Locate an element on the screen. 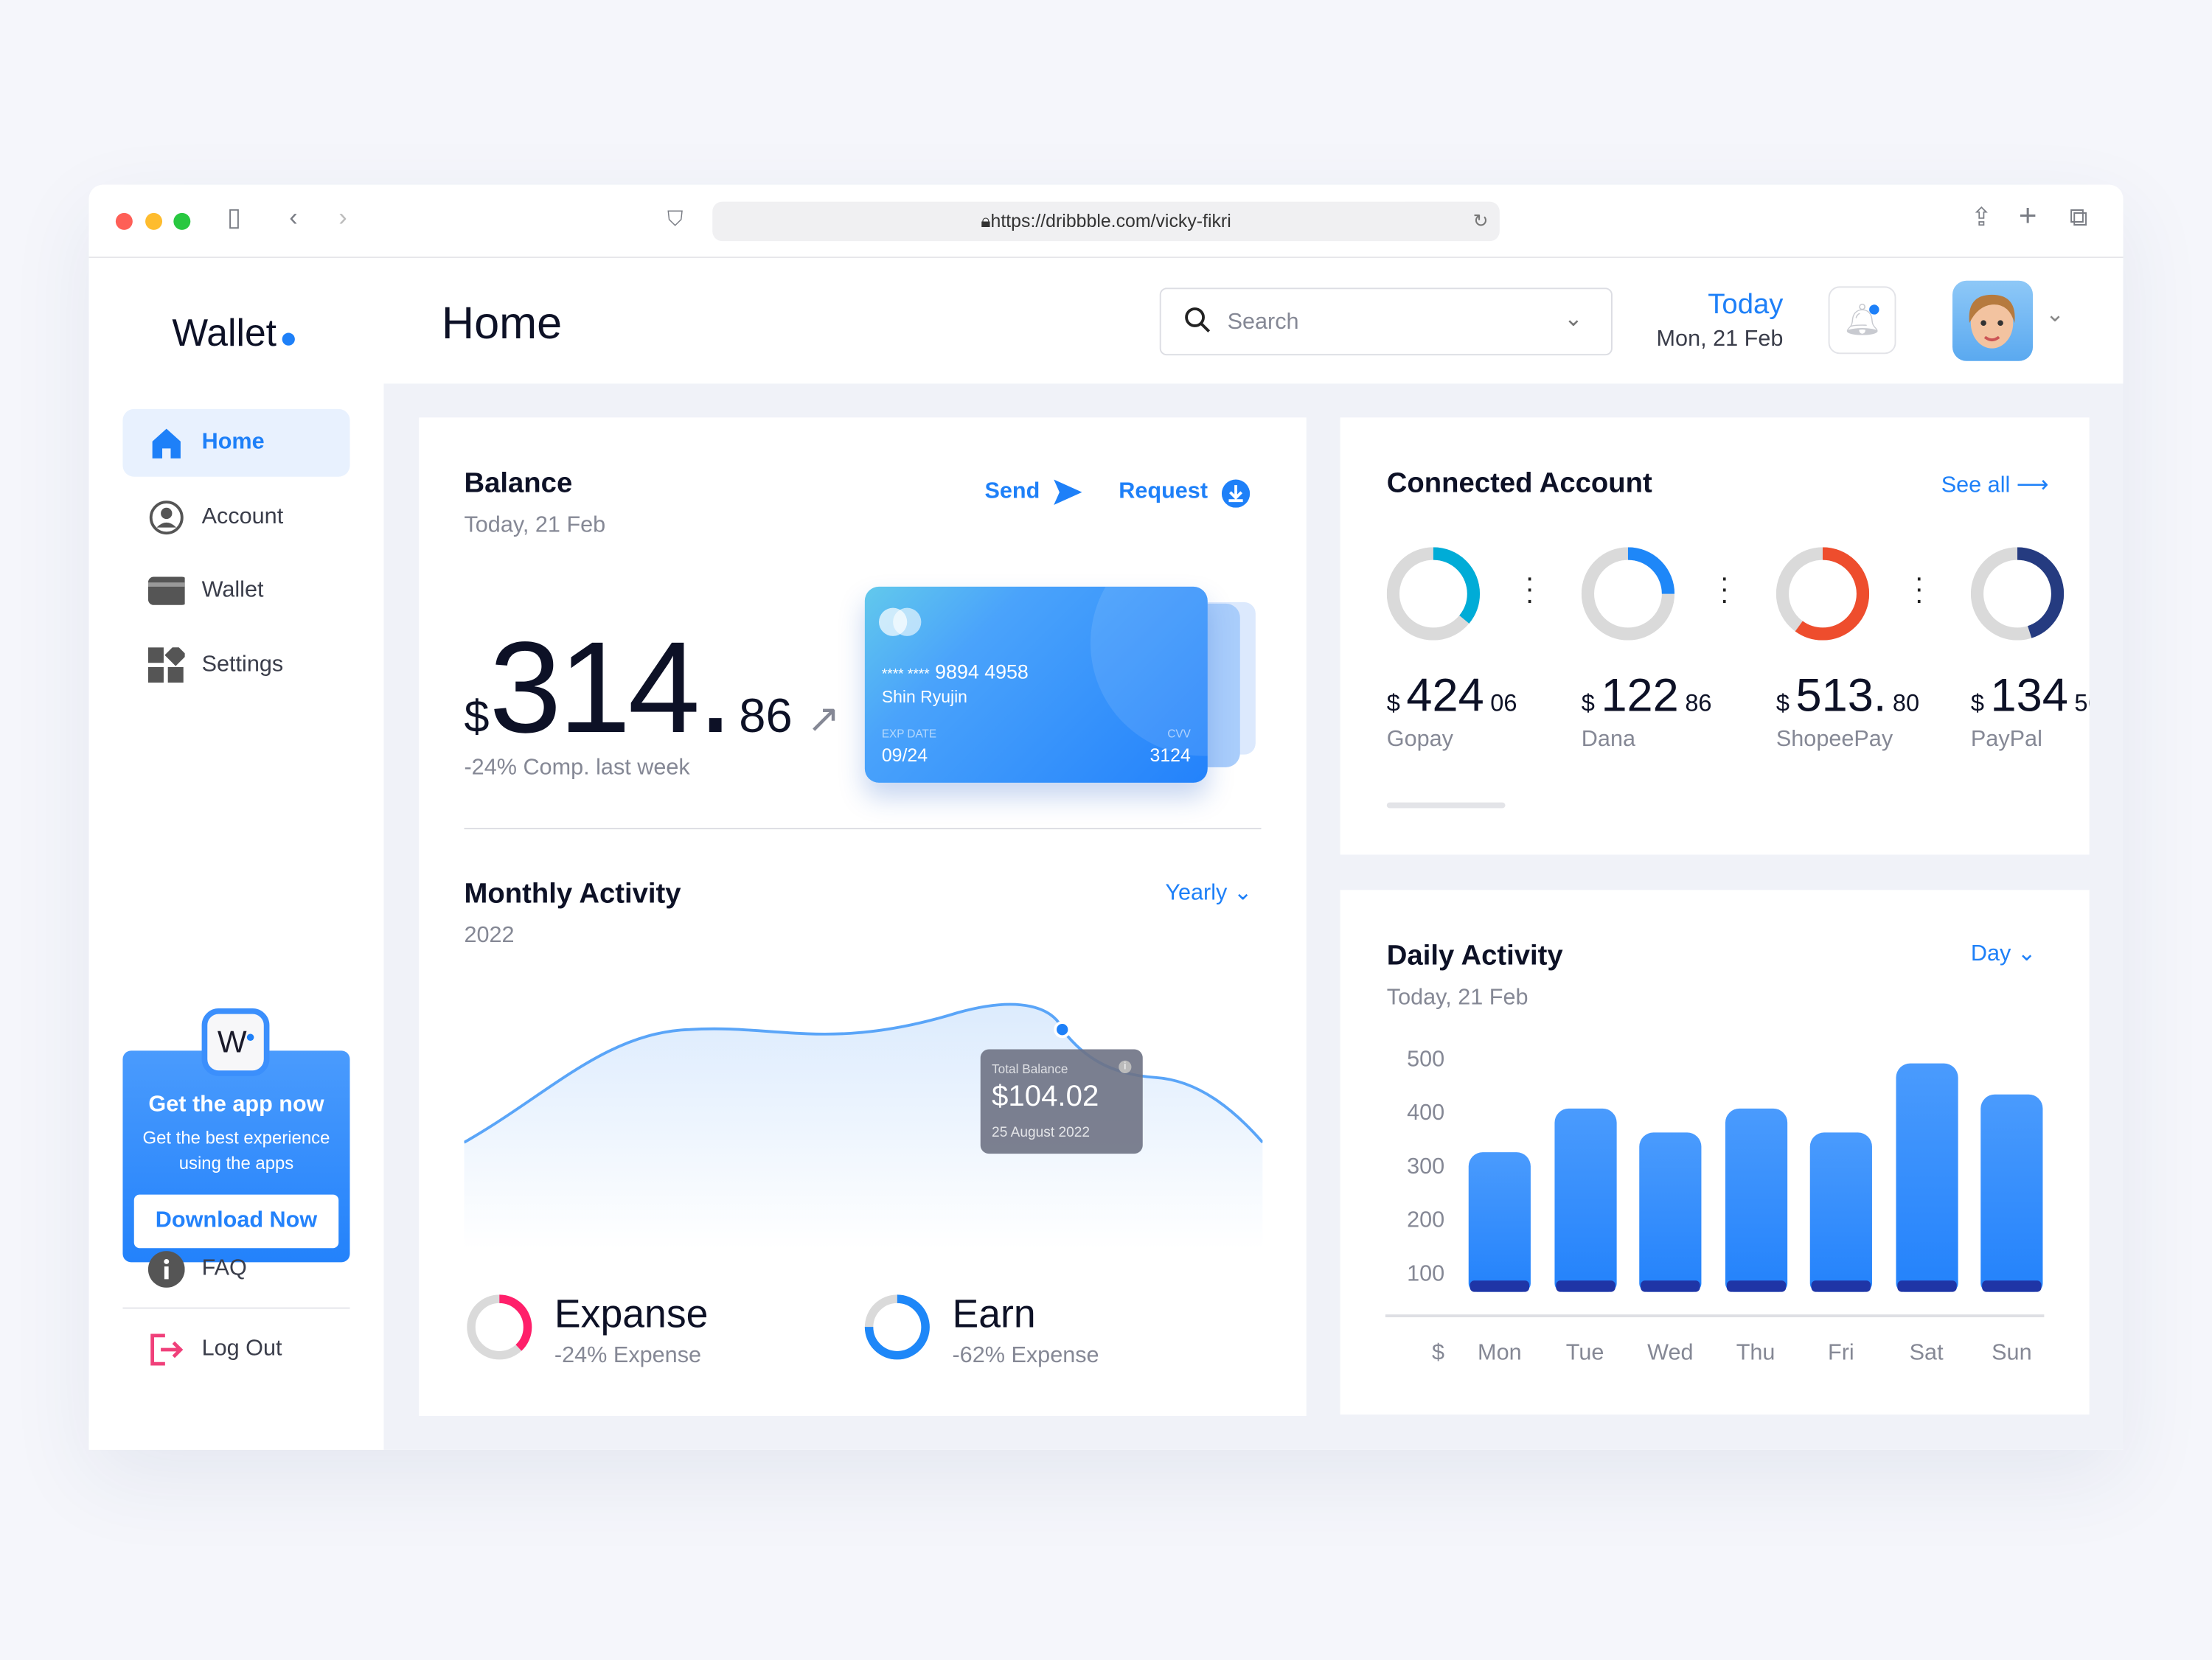 This screenshot has height=1660, width=2212. sidebar-item-home: Home is located at coordinates (236, 442).